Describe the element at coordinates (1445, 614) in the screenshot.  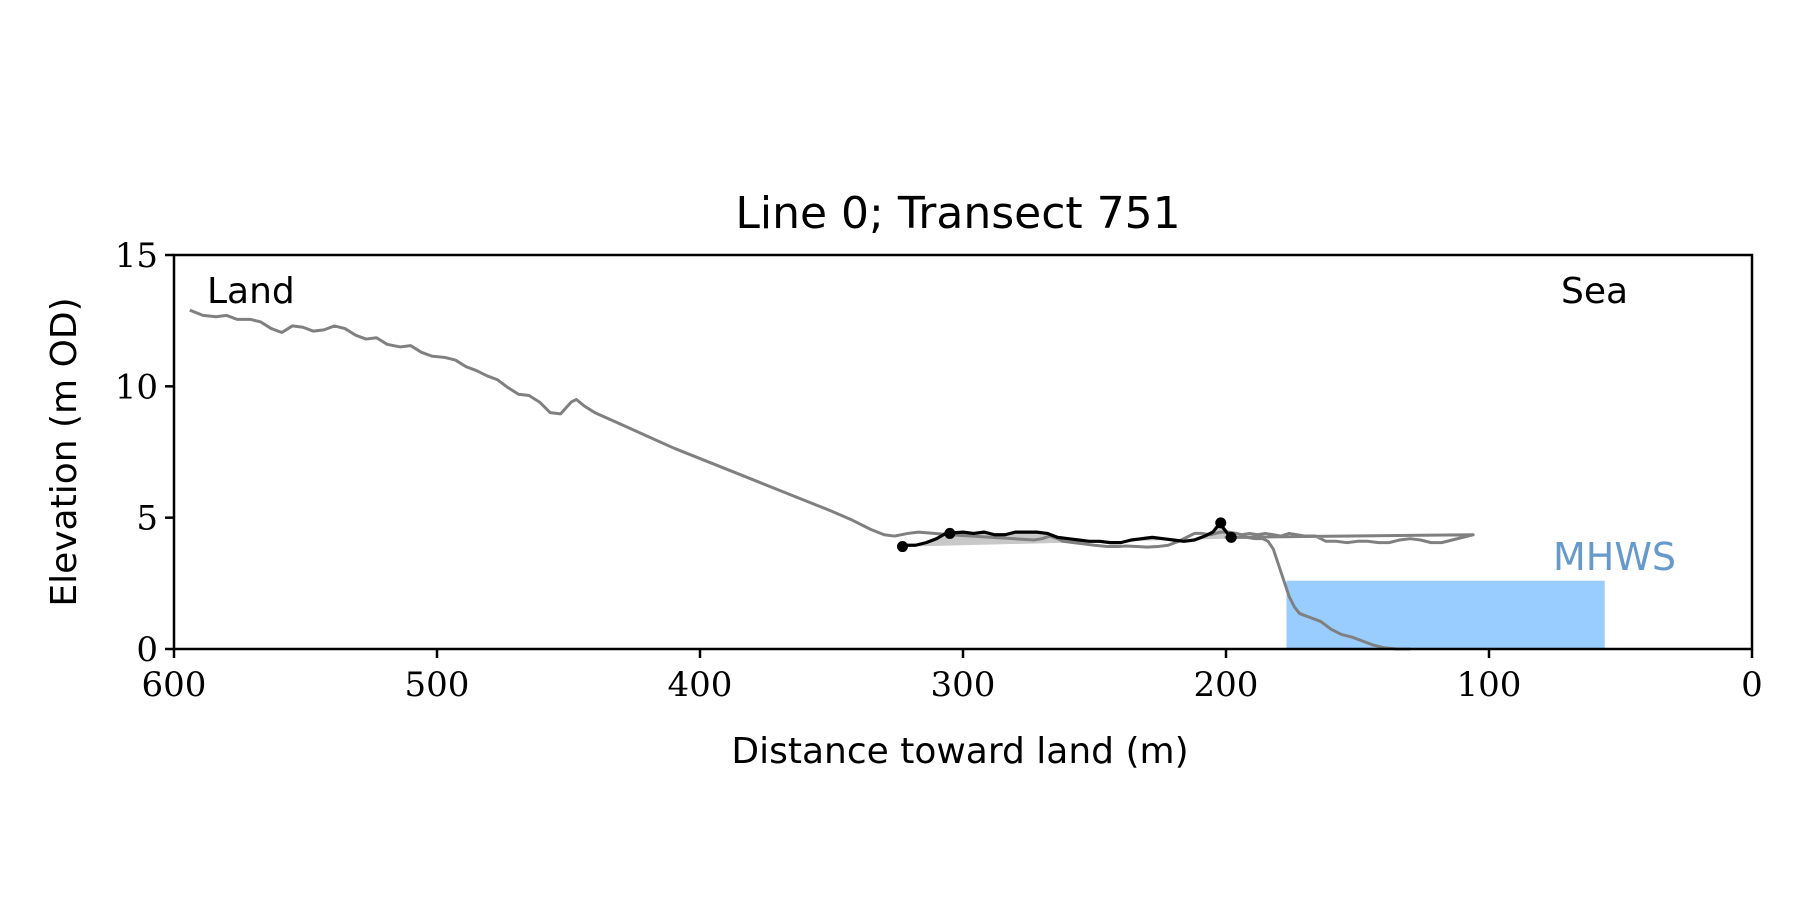
I see `mhws-band` at that location.